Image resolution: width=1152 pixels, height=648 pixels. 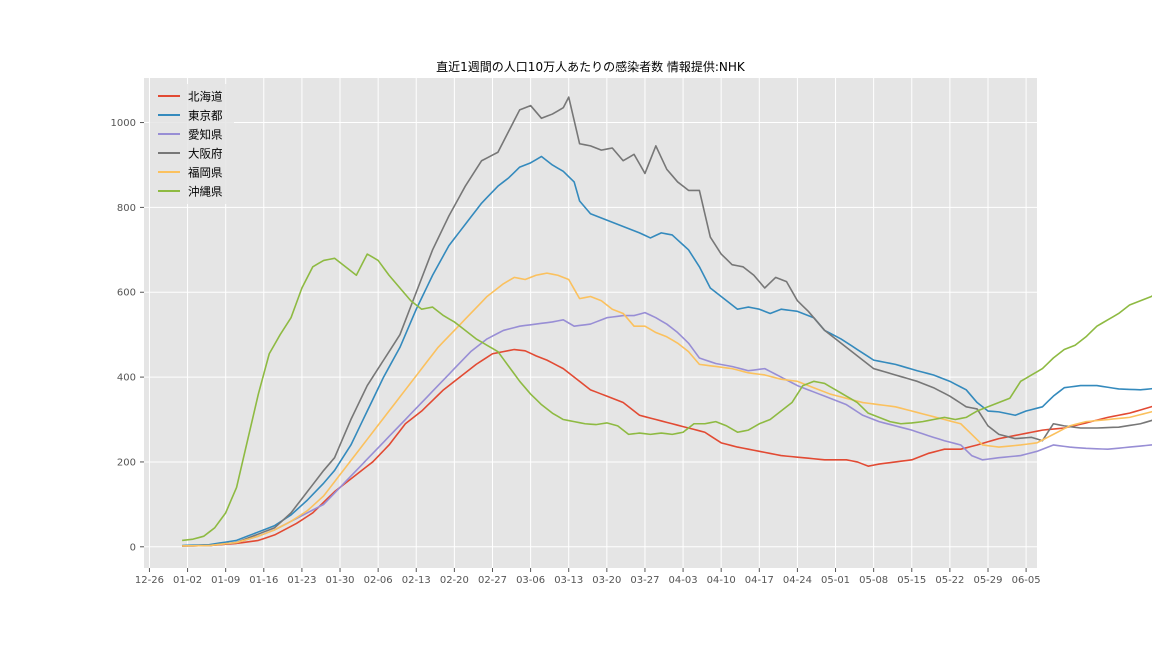 What do you see at coordinates (126, 208) in the screenshot?
I see `y-tick-label: 800` at bounding box center [126, 208].